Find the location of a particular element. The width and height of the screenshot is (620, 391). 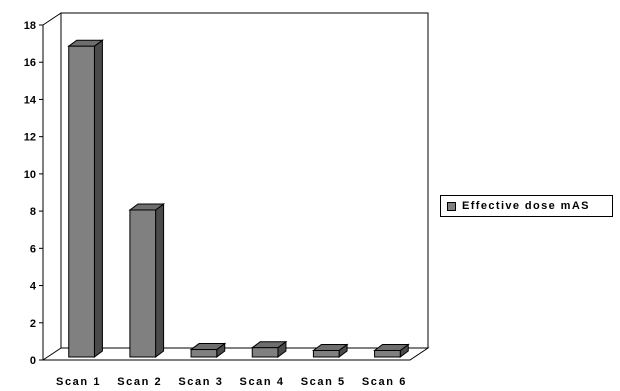

y-tick-label: 8 is located at coordinates (33, 212).